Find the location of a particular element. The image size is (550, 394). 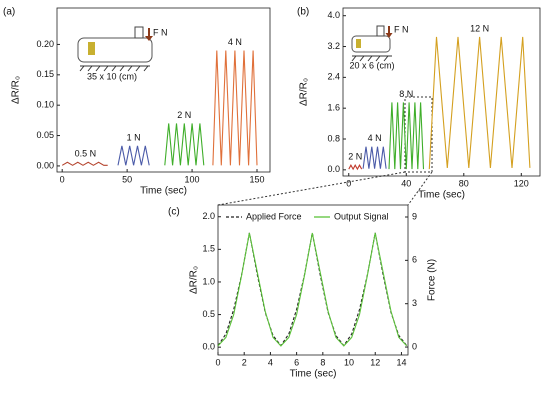

y-tick-label: 0.15 is located at coordinates (45, 74).